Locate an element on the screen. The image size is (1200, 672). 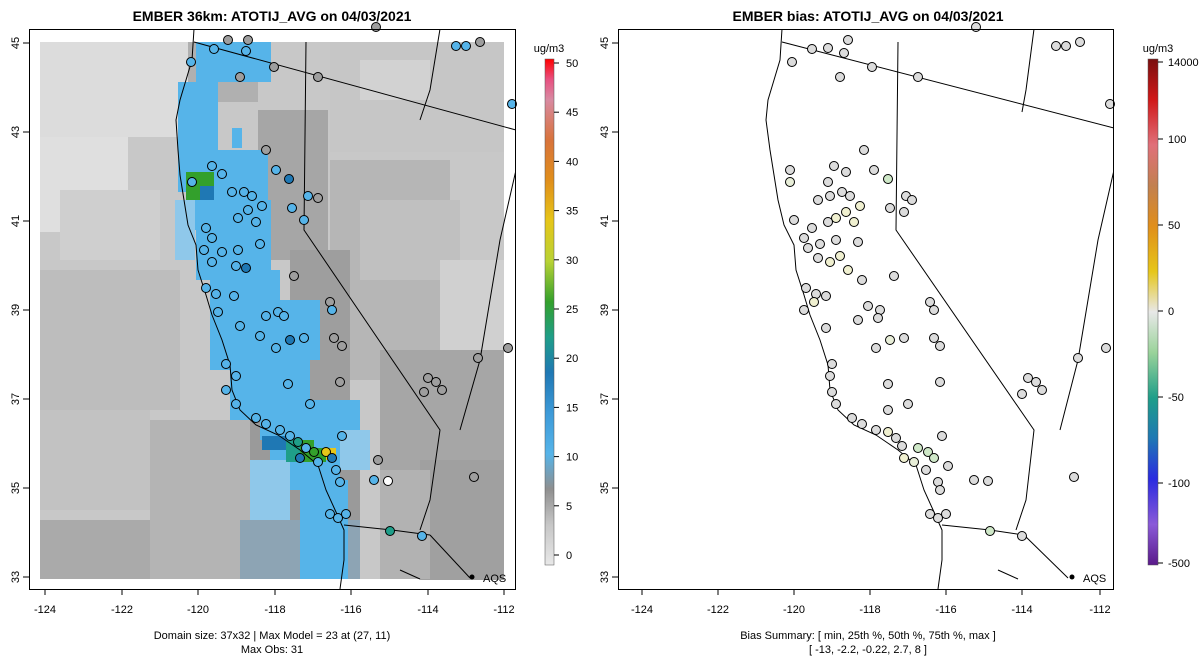
left-x-tick-label: -124 is located at coordinates (45, 610).